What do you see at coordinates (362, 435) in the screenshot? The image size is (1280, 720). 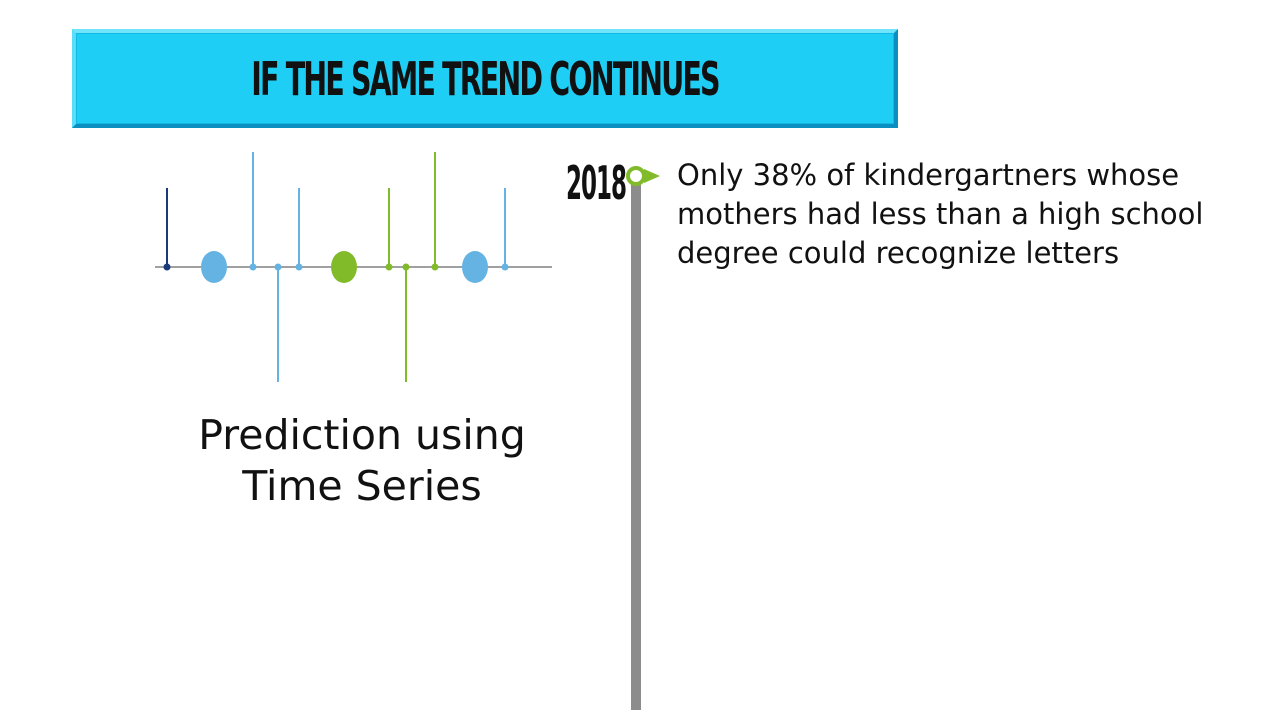 I see `caption-line-1: Prediction using` at bounding box center [362, 435].